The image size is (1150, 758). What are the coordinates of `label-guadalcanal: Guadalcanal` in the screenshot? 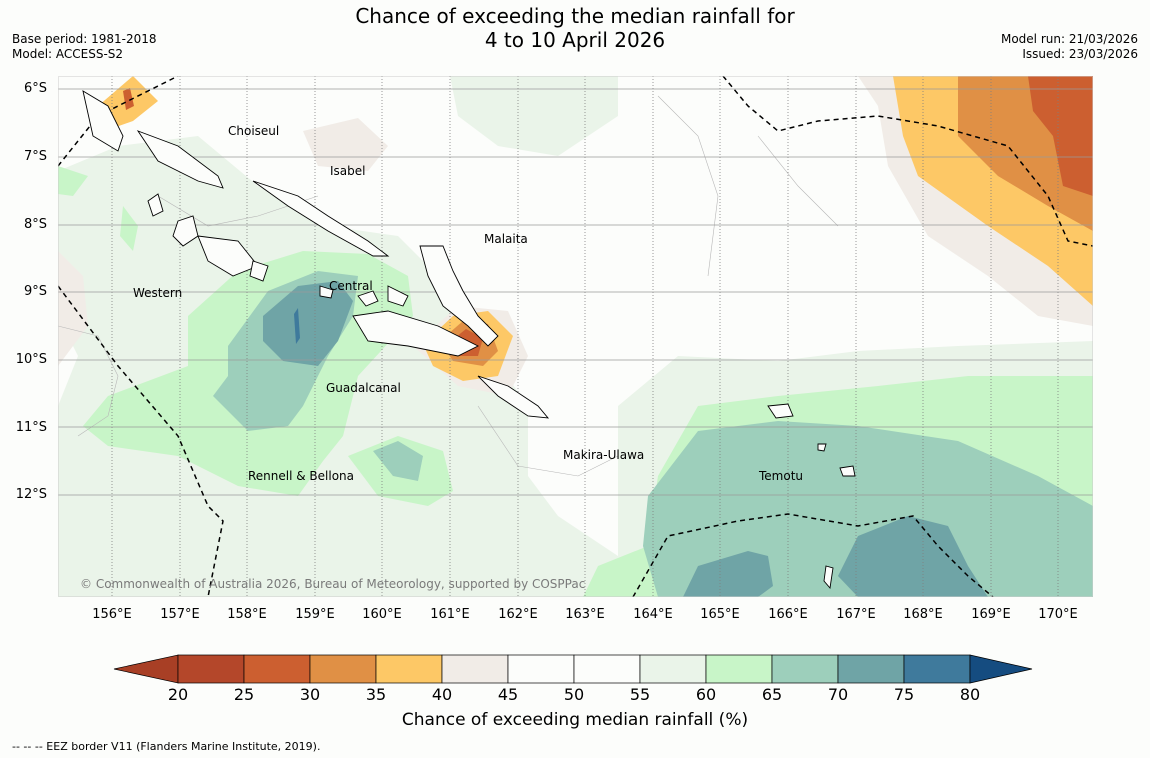 It's located at (363, 388).